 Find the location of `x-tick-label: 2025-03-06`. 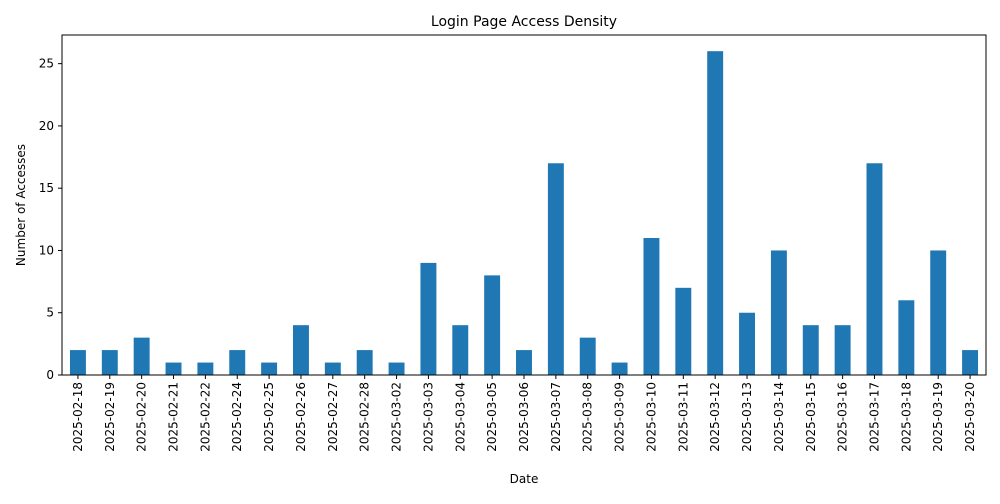

x-tick-label: 2025-03-06 is located at coordinates (524, 417).